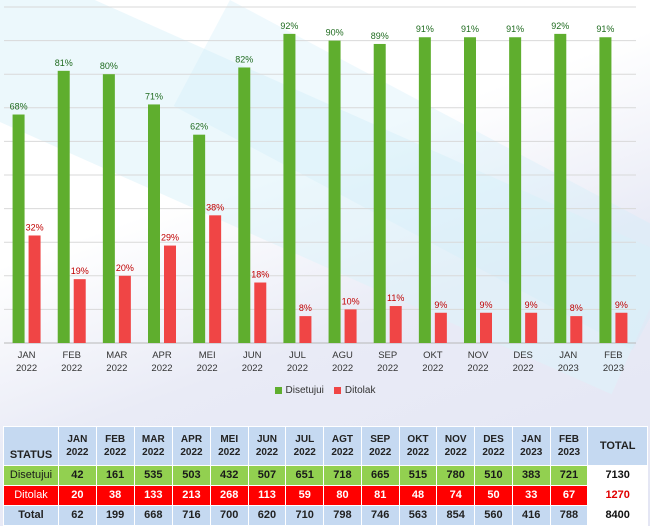  Describe the element at coordinates (77, 515) in the screenshot. I see `table-cell: 62` at that location.